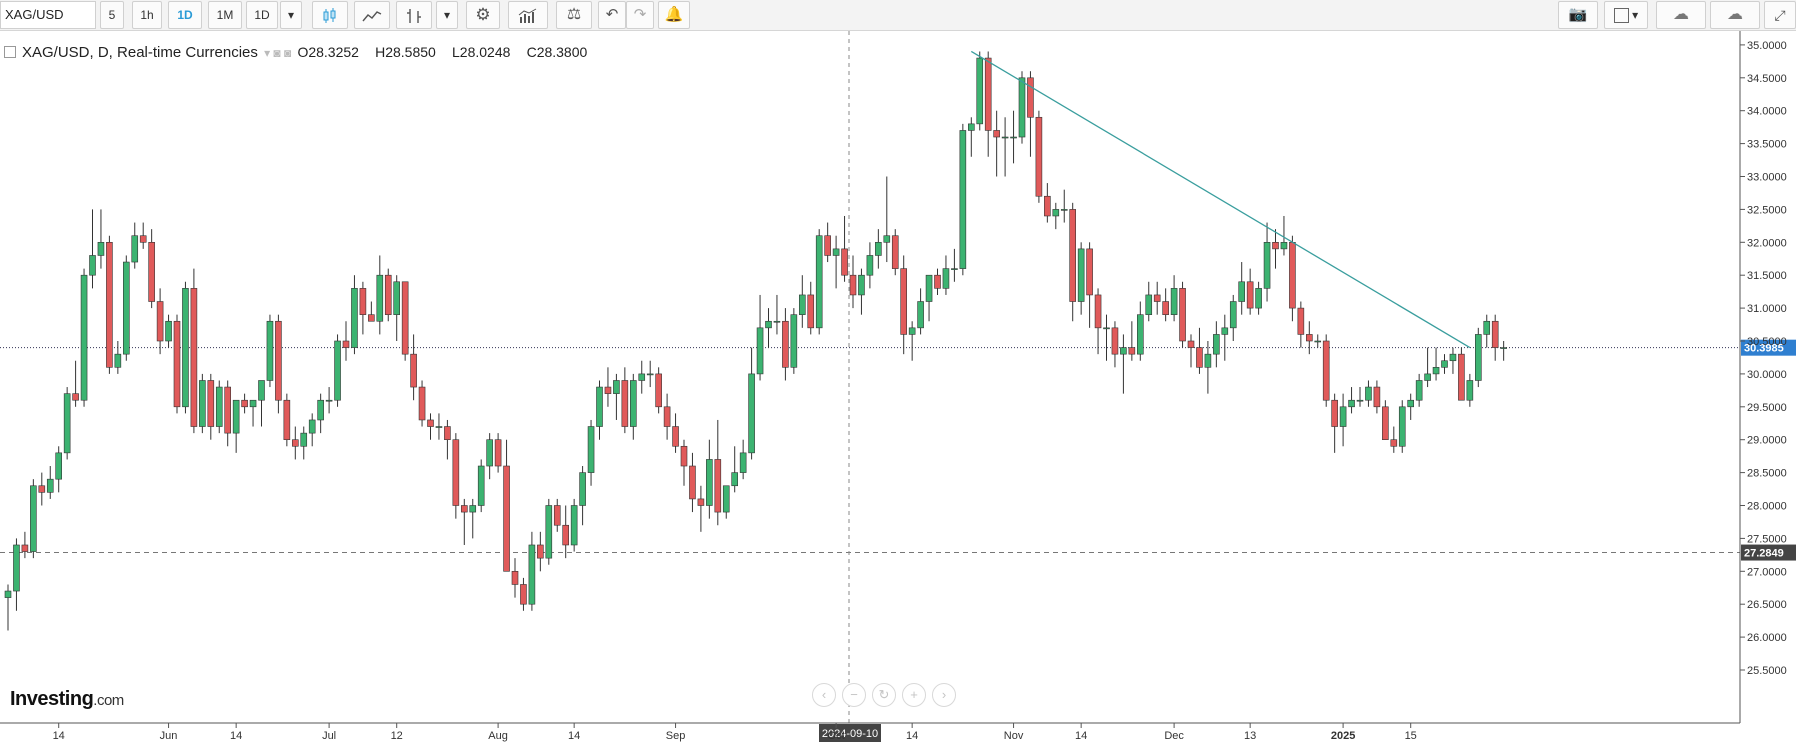 This screenshot has width=1796, height=743. I want to click on camera-icon: 📷, so click(1578, 14).